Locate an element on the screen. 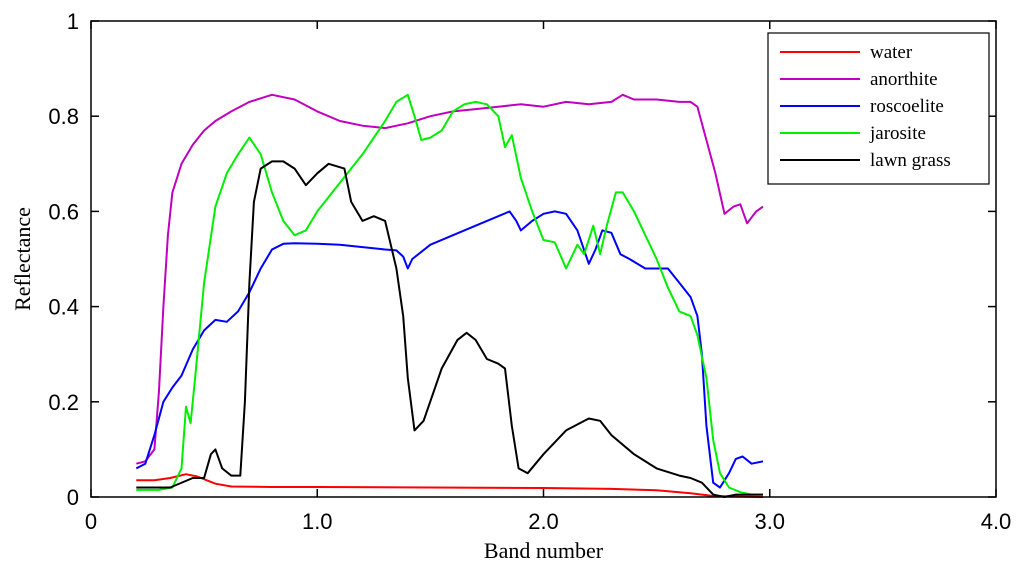  y-tick-label: 0.8 is located at coordinates (63, 116).